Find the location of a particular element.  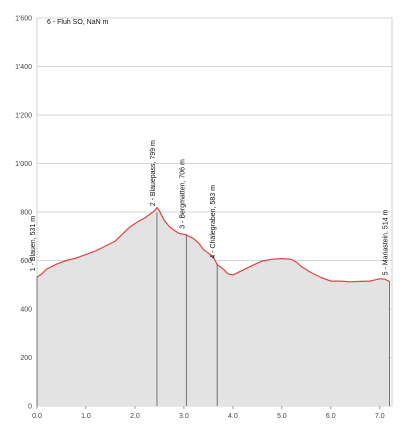

waypoint-label: 3 - Bergmatten, 706 m is located at coordinates (182, 194).